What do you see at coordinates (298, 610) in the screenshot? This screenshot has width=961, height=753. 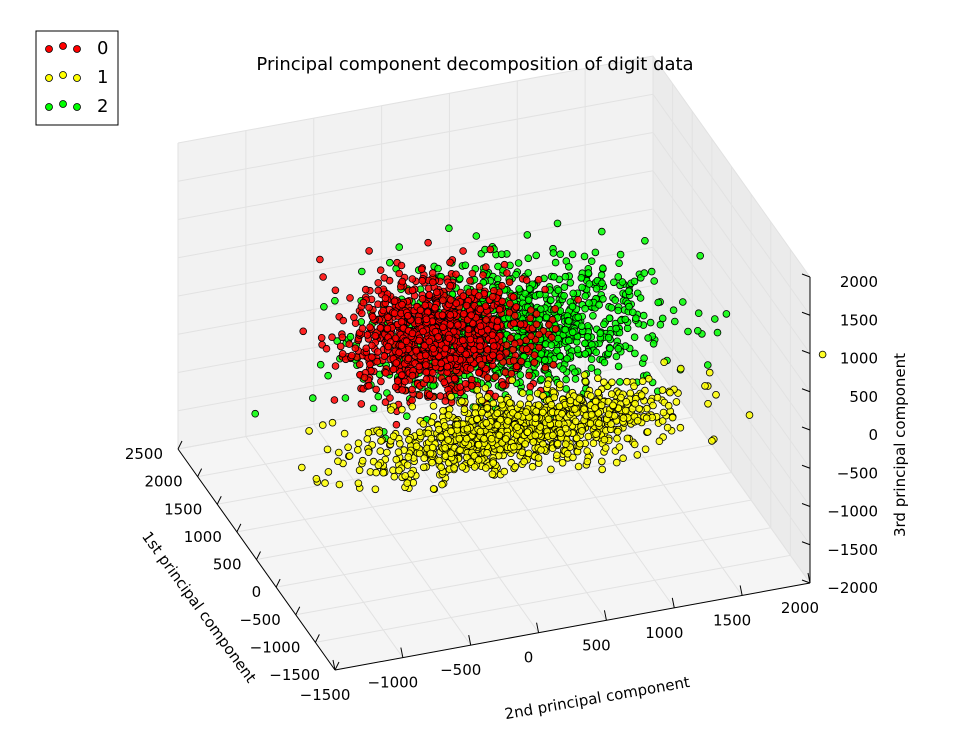 I see `x-tick` at bounding box center [298, 610].